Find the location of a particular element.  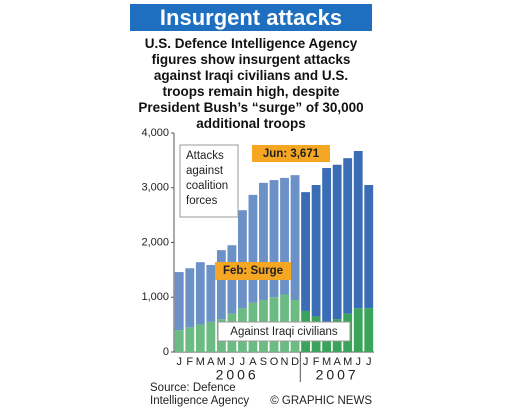

y-tick-label: 3,000 is located at coordinates (155, 188).